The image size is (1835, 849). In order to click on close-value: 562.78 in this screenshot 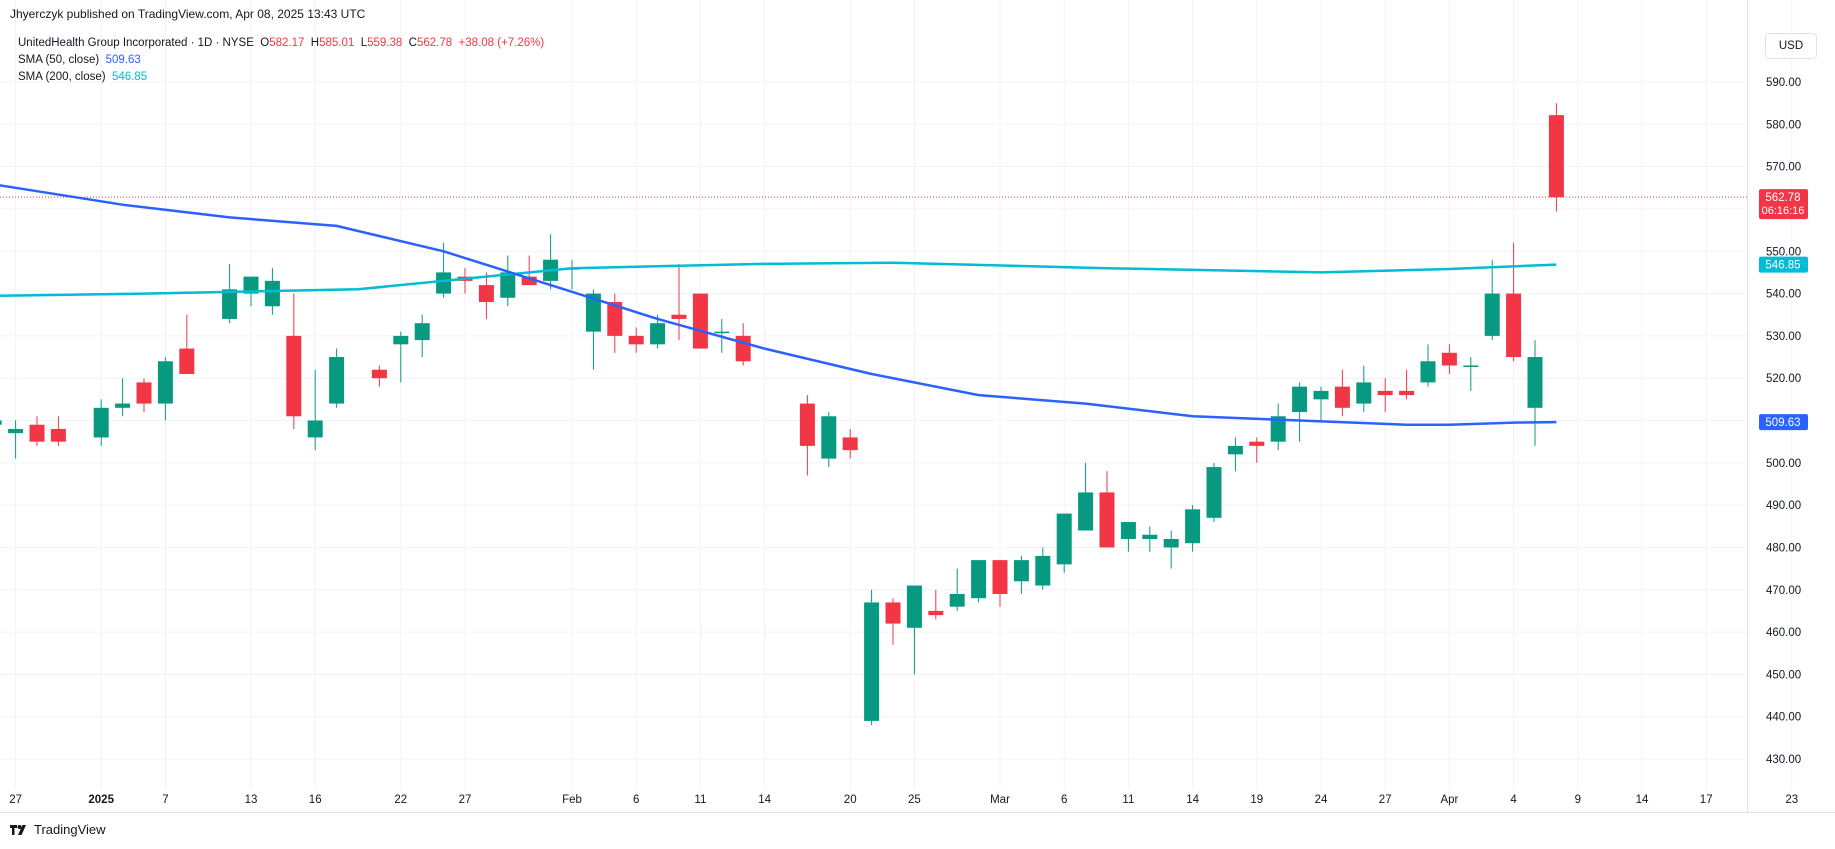, I will do `click(434, 43)`.